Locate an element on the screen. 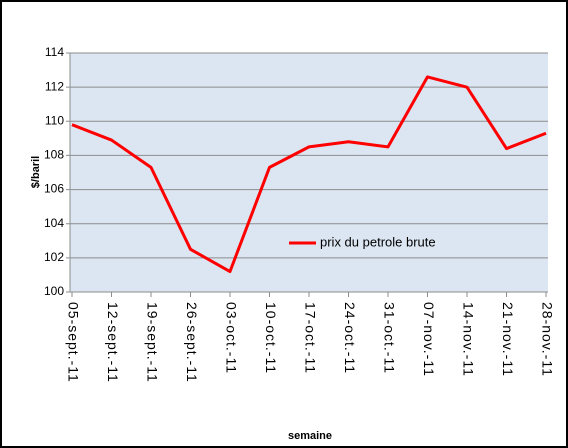 Image resolution: width=568 pixels, height=448 pixels. x-tick-label: 14-nov.-11 is located at coordinates (468, 339).